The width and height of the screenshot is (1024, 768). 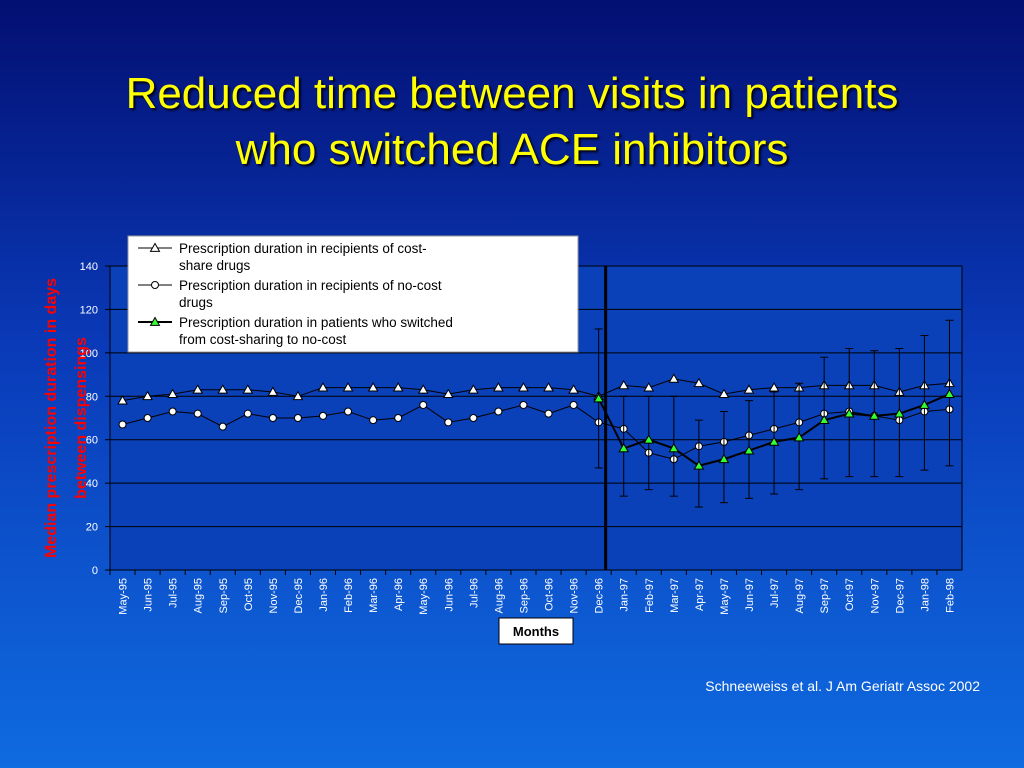 I want to click on x-tick-label-Oct-97: Oct-97, so click(x=850, y=594).